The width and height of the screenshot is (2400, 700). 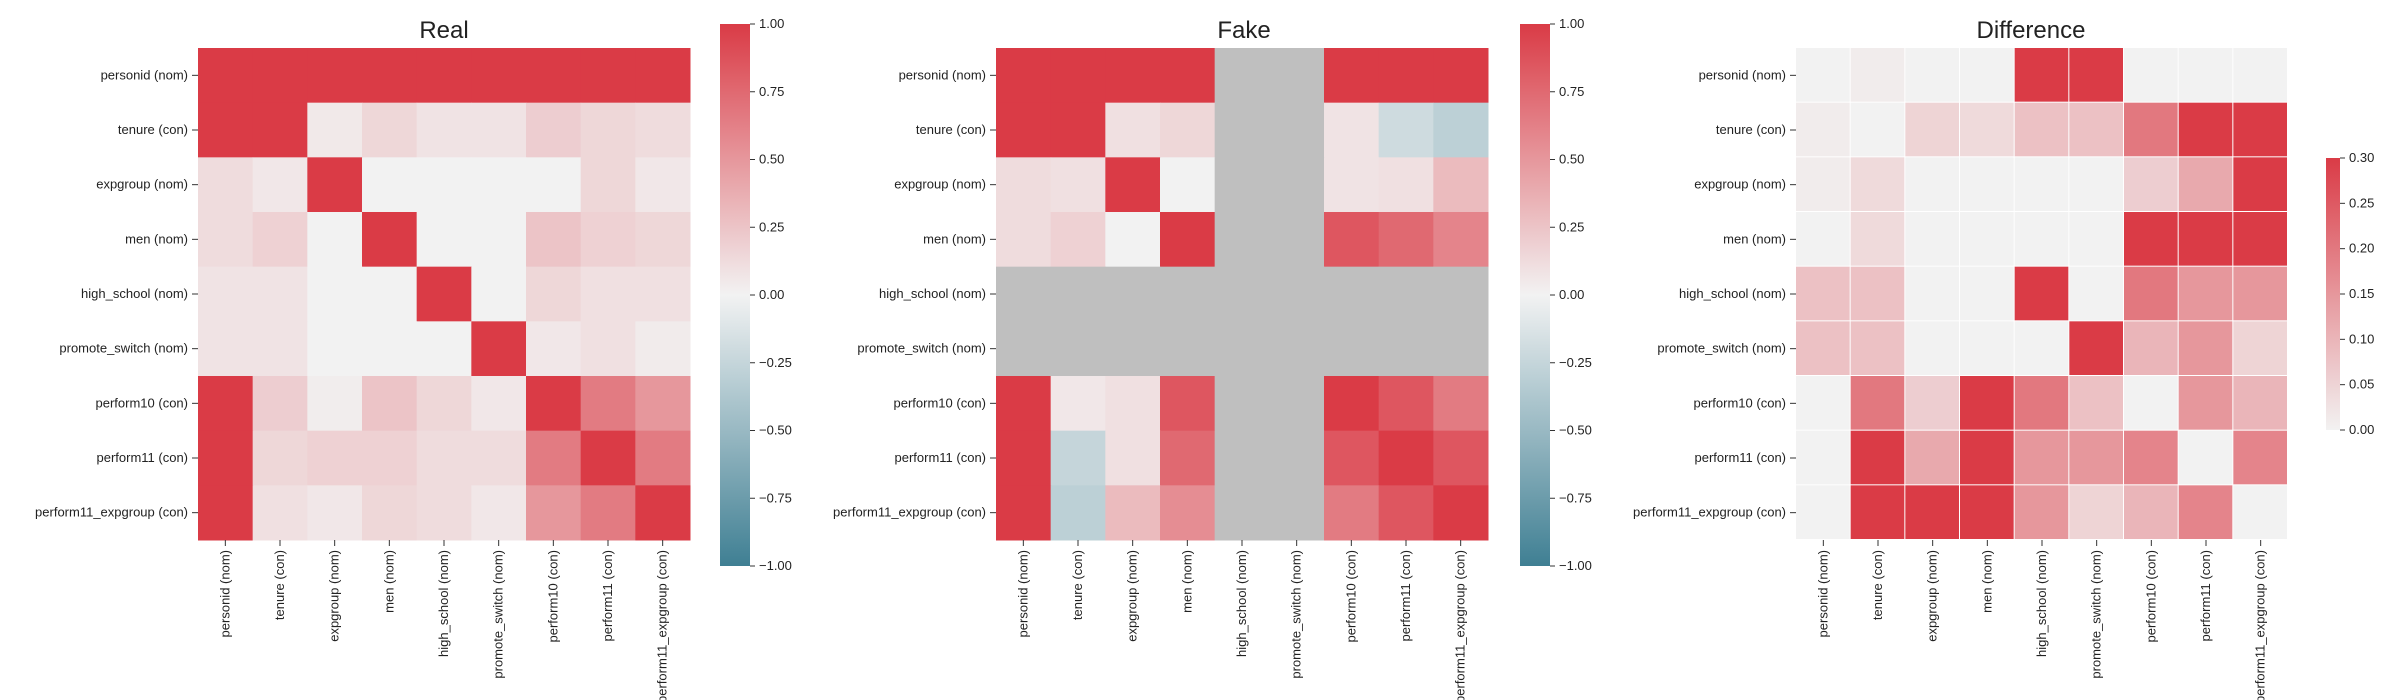 What do you see at coordinates (1535, 295) in the screenshot?
I see `colorbar` at bounding box center [1535, 295].